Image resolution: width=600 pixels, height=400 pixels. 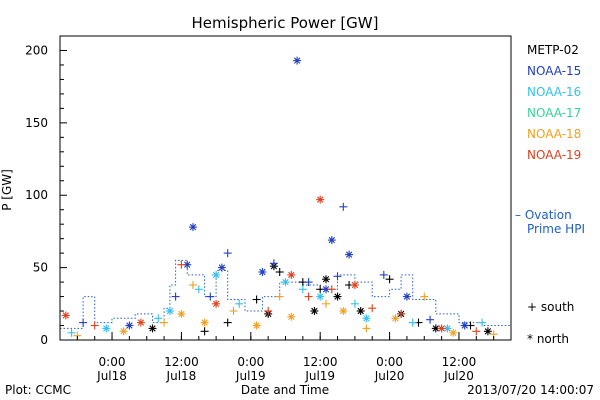 I want to click on legend-south: + south, so click(x=550, y=307).